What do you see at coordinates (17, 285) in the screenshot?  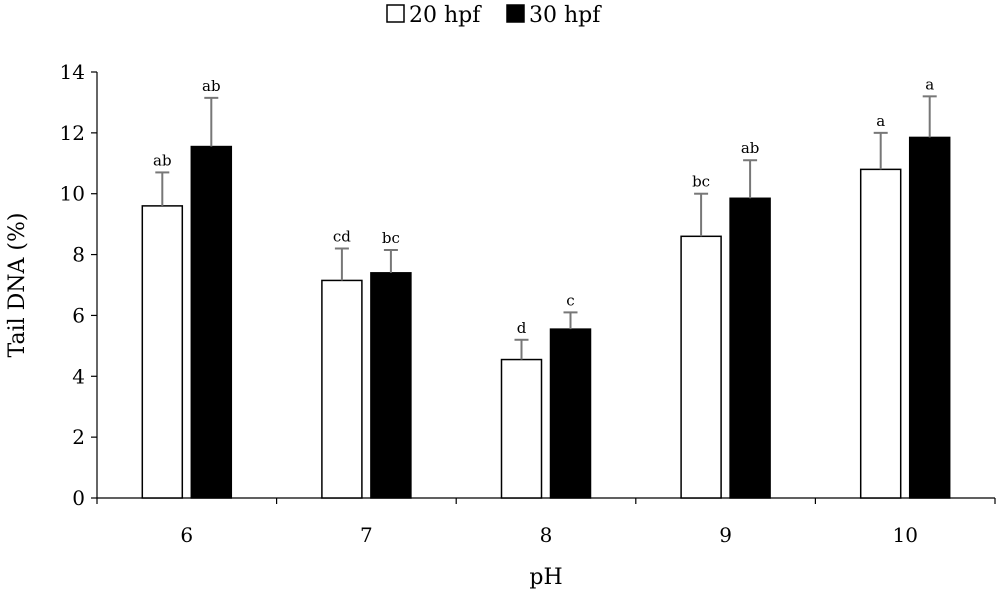 I see `y-axis-title: Tail DNA (%)` at bounding box center [17, 285].